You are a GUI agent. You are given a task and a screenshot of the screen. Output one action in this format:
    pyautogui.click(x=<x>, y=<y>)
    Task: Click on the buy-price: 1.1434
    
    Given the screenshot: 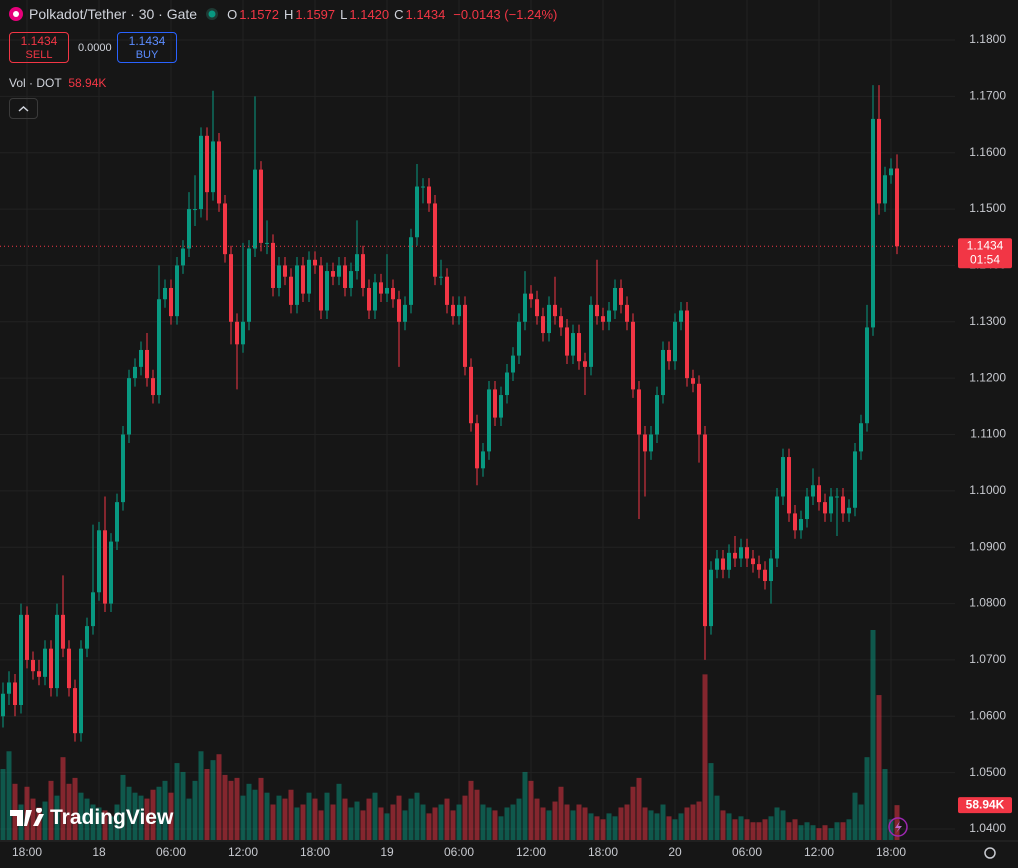 What is the action you would take?
    pyautogui.click(x=147, y=41)
    